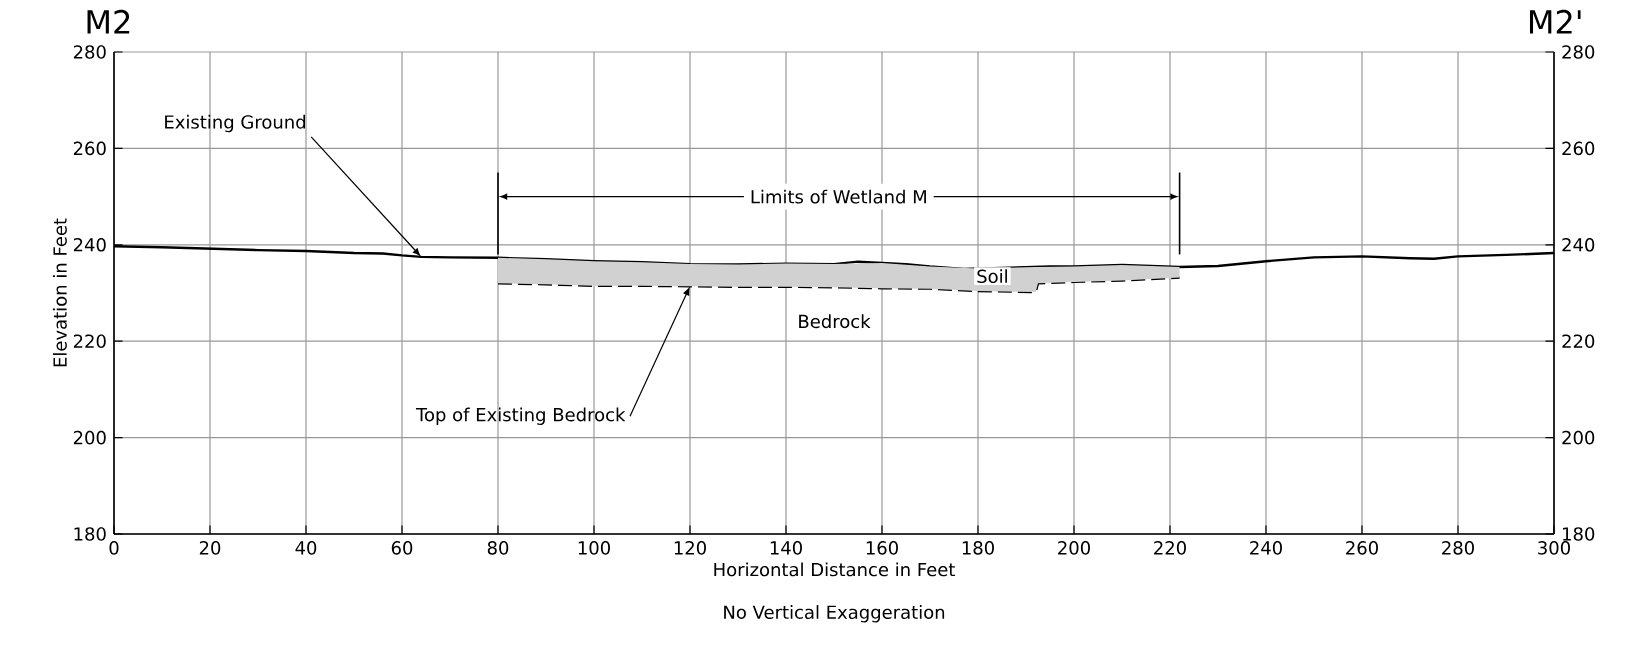 This screenshot has width=1630, height=645. Describe the element at coordinates (108, 21) in the screenshot. I see `text: M2` at that location.